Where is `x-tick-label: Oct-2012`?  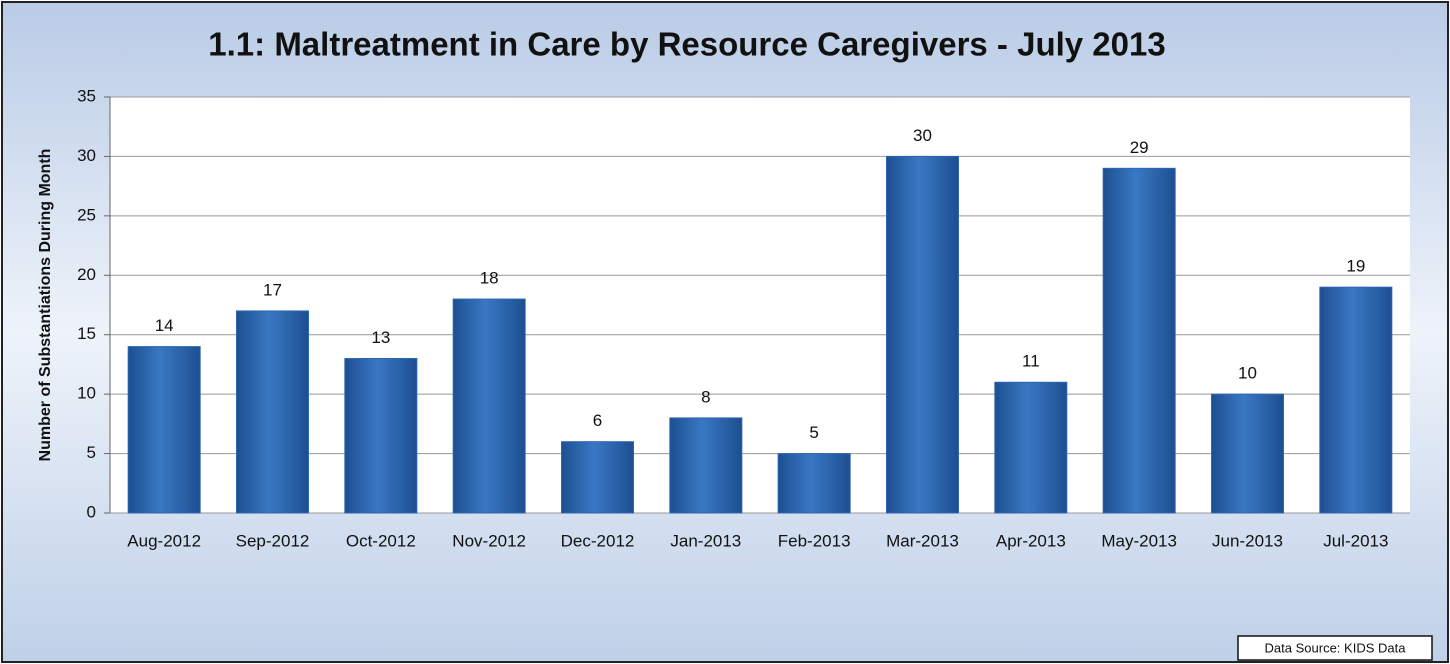
x-tick-label: Oct-2012 is located at coordinates (381, 540).